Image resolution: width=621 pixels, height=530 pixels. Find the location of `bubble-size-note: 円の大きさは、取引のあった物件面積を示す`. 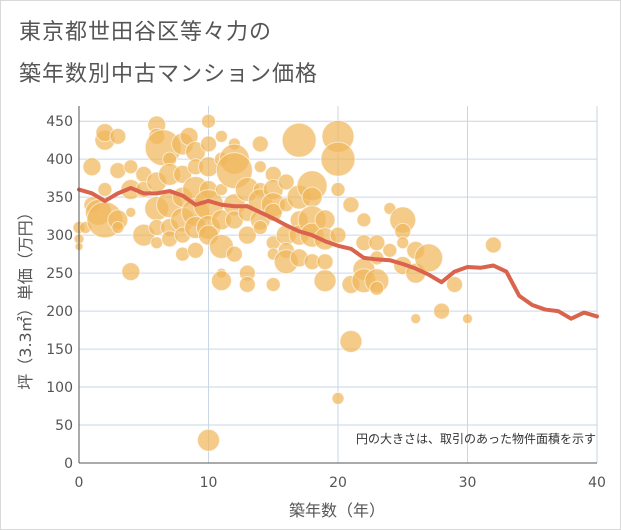

bubble-size-note: 円の大きさは、取引のあった物件面積を示す is located at coordinates (476, 438).